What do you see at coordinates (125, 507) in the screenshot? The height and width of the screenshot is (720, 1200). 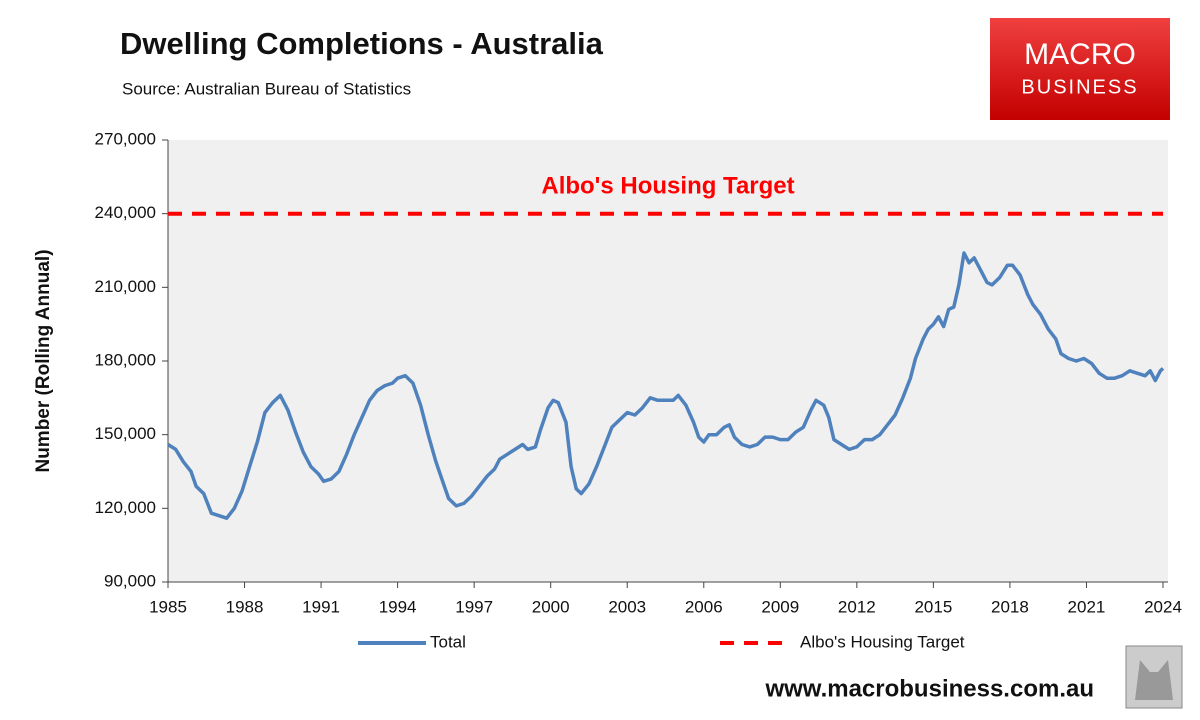 I see `y-tick-label: 120,000` at bounding box center [125, 507].